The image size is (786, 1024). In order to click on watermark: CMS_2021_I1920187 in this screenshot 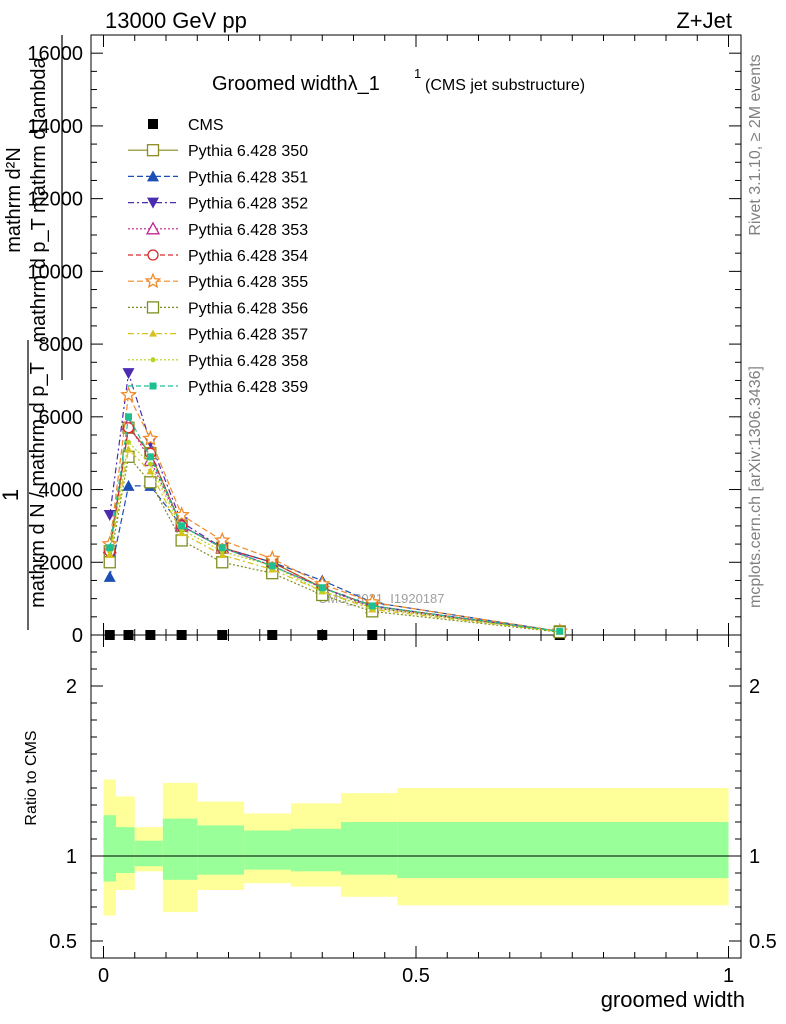, I will do `click(381, 598)`.